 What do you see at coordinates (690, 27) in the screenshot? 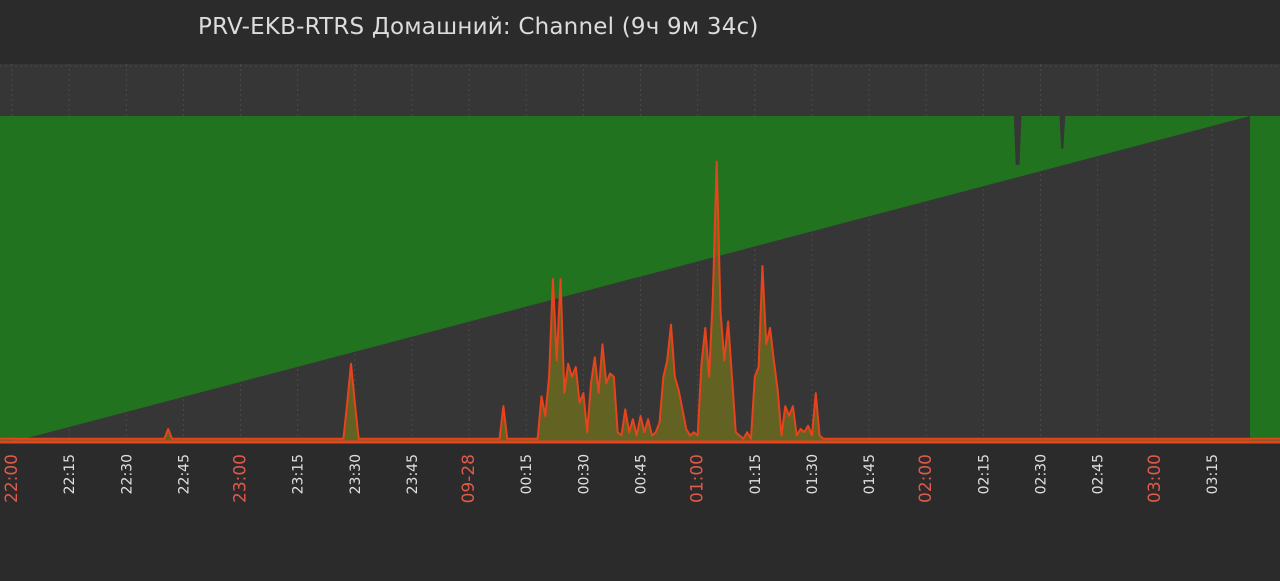
I see `chart-duration: (9ч 9м 34с)` at bounding box center [690, 27].